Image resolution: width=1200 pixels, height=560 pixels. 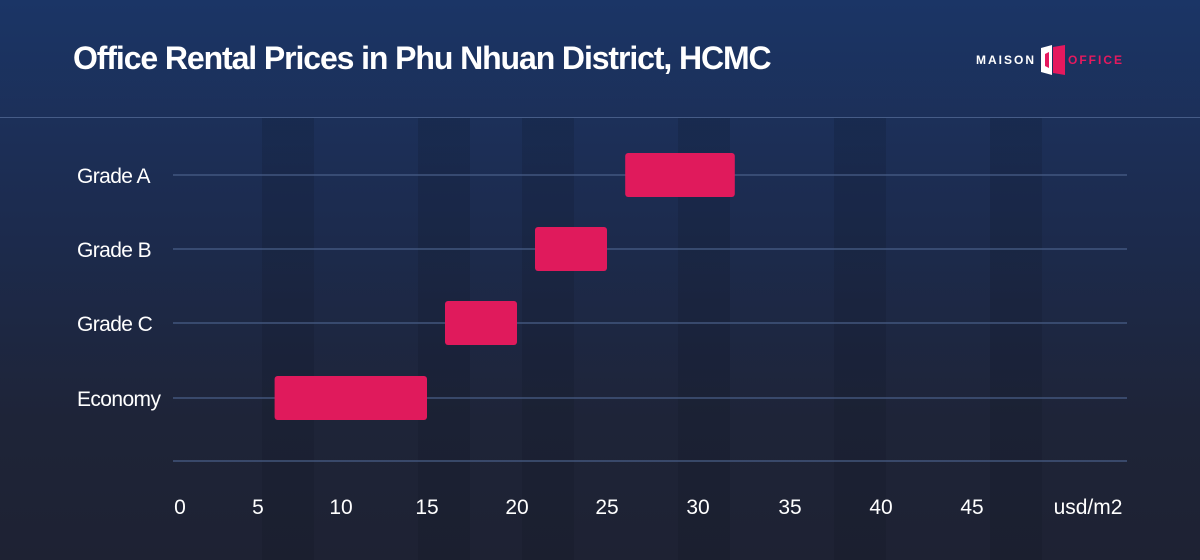 I want to click on x-tick-label: 5, so click(x=258, y=507).